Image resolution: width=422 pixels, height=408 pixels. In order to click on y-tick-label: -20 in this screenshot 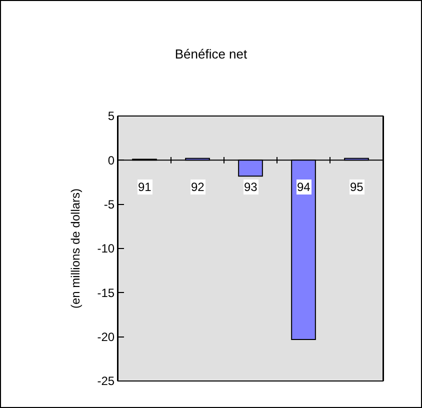, I will do `click(106, 337)`.